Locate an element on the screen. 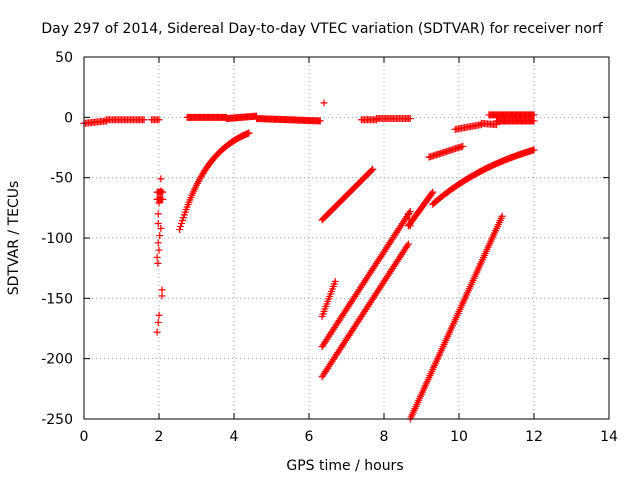  y-tick-label: -200 is located at coordinates (57, 360).